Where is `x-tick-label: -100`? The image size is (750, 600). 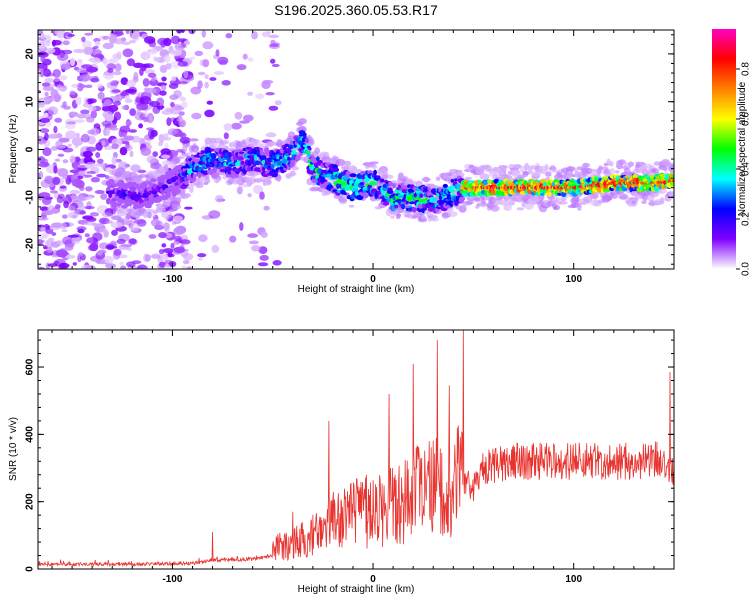
x-tick-label: -100 is located at coordinates (172, 579).